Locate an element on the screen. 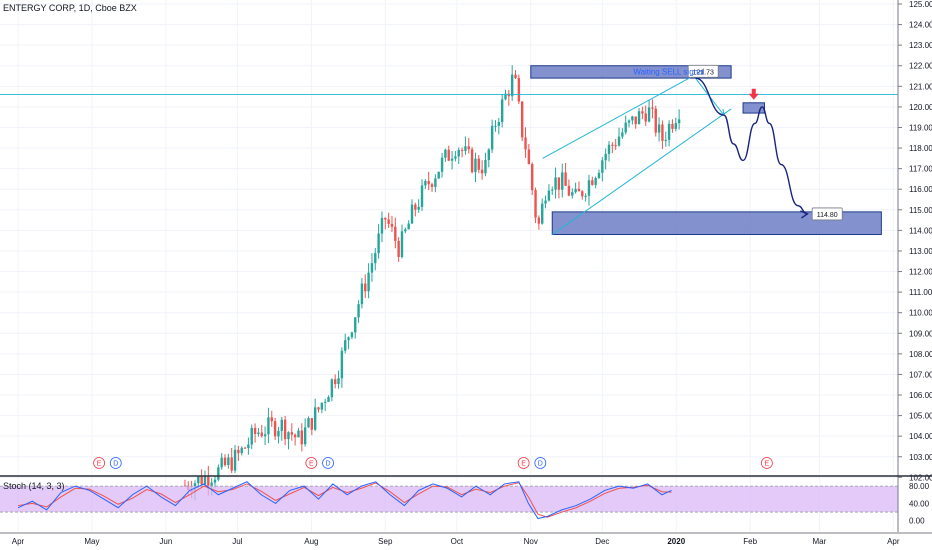  x-tick-label: Sep is located at coordinates (385, 541).